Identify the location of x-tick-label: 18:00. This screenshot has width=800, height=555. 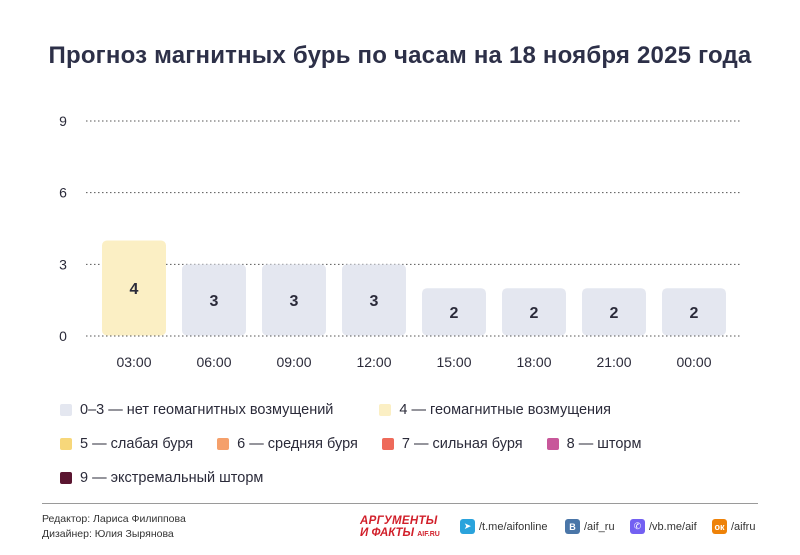
(533, 362).